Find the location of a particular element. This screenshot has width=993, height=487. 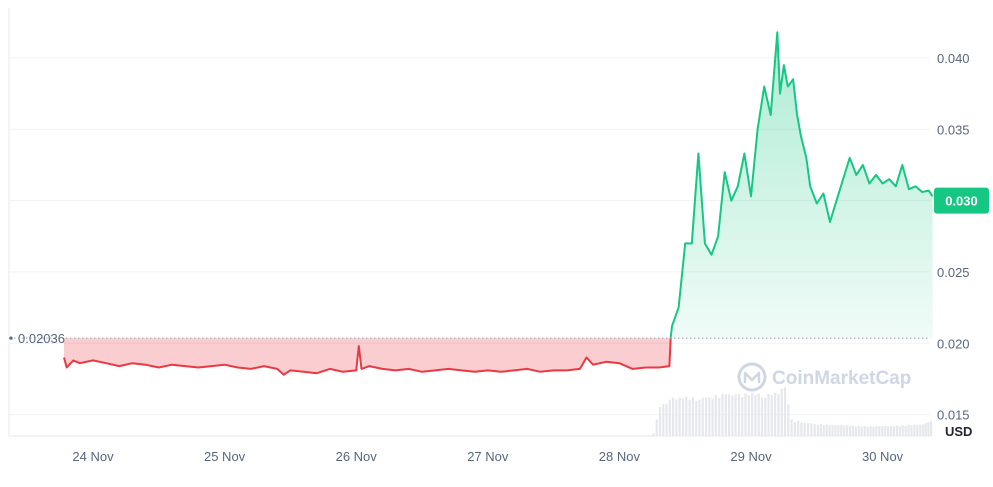

y-tick-label: 0.020 is located at coordinates (953, 343).